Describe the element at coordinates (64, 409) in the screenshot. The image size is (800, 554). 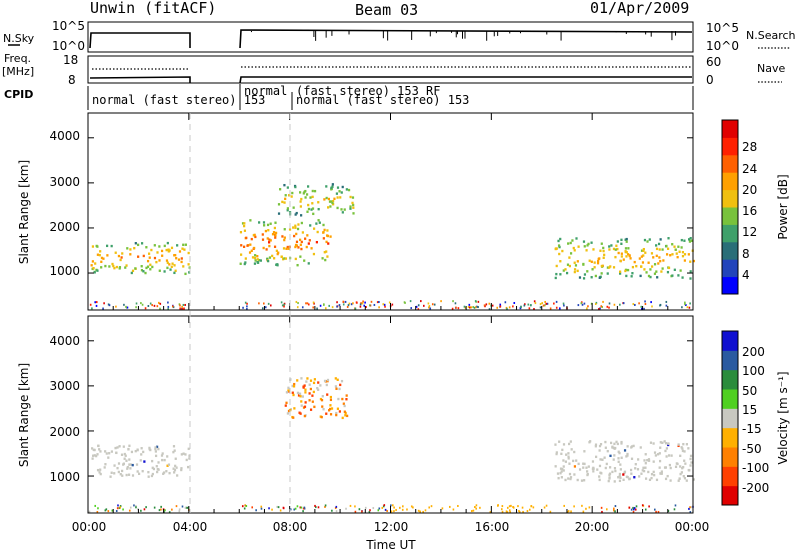
I see `velocity-yticks: 1000 2000 3000 4000` at that location.